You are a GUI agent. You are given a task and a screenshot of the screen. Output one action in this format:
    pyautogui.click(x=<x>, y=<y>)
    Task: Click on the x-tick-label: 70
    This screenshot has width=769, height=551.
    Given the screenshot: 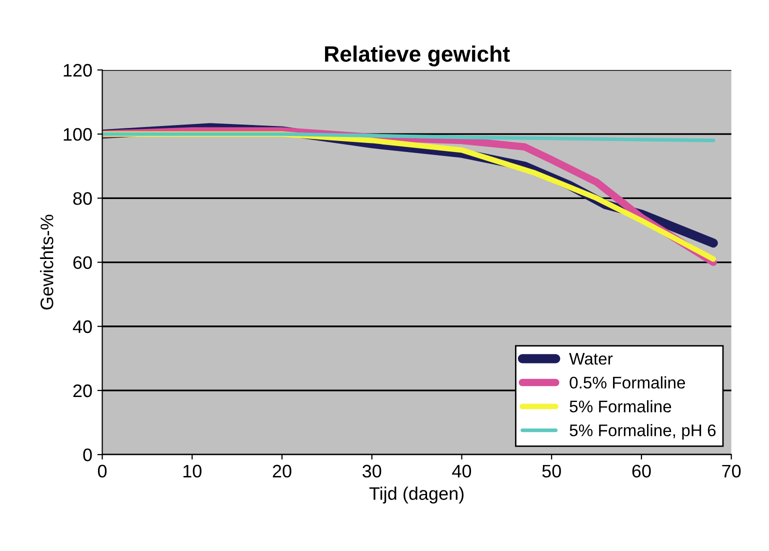 What is the action you would take?
    pyautogui.click(x=731, y=471)
    